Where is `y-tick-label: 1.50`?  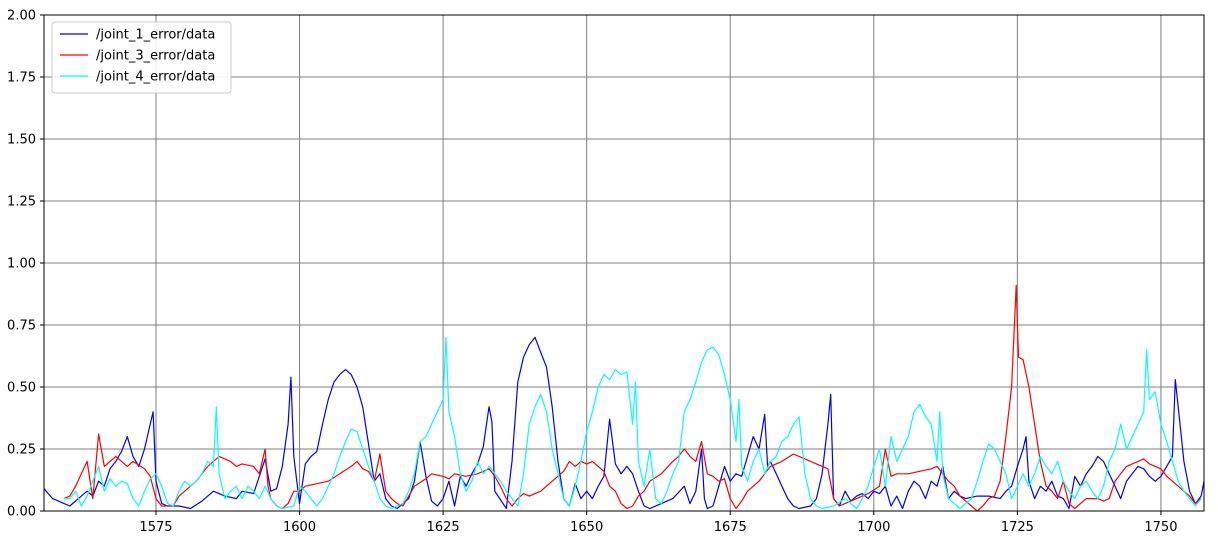
y-tick-label: 1.50 is located at coordinates (21, 140).